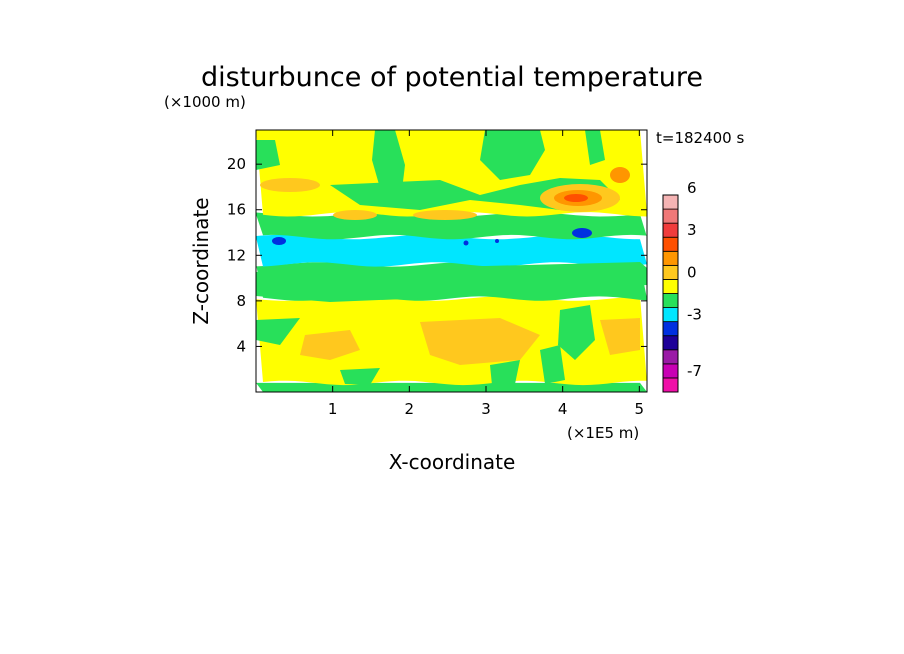 The height and width of the screenshot is (654, 904). Describe the element at coordinates (694, 315) in the screenshot. I see `colorbar-tick-label: -3` at that location.